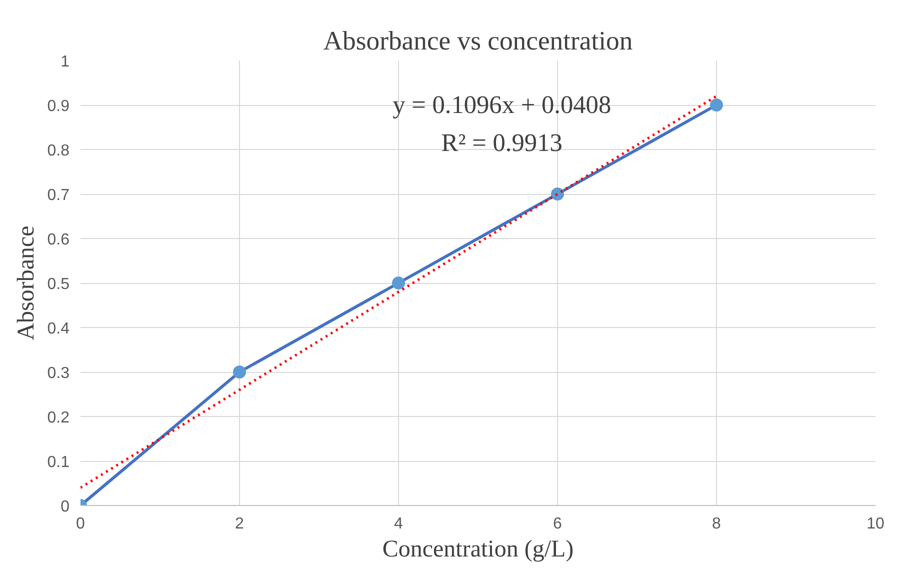  I want to click on y-tick-label: 0.9, so click(58, 106).